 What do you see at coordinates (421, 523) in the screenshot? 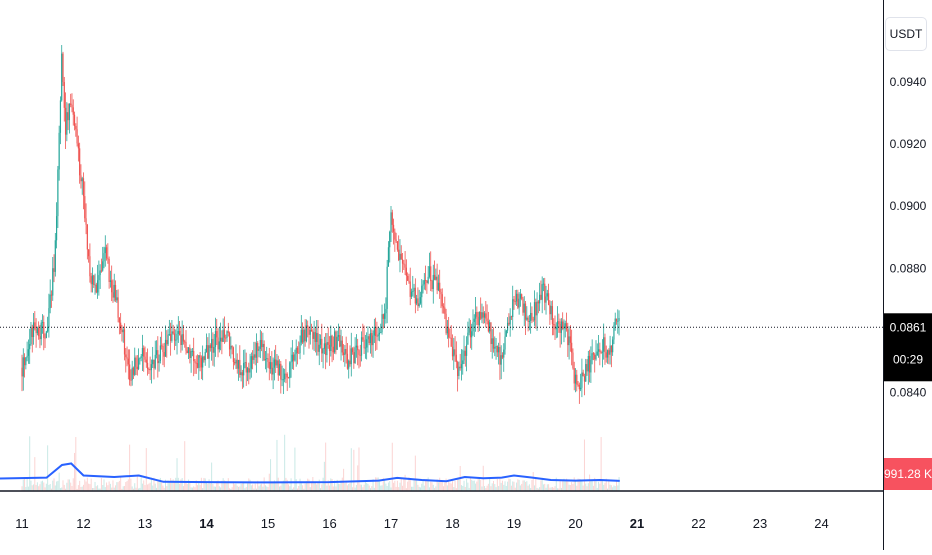
I see `x-axis-labels: 11 12 13 14 15 16 17 18 19 20 21 22 23 24` at bounding box center [421, 523].